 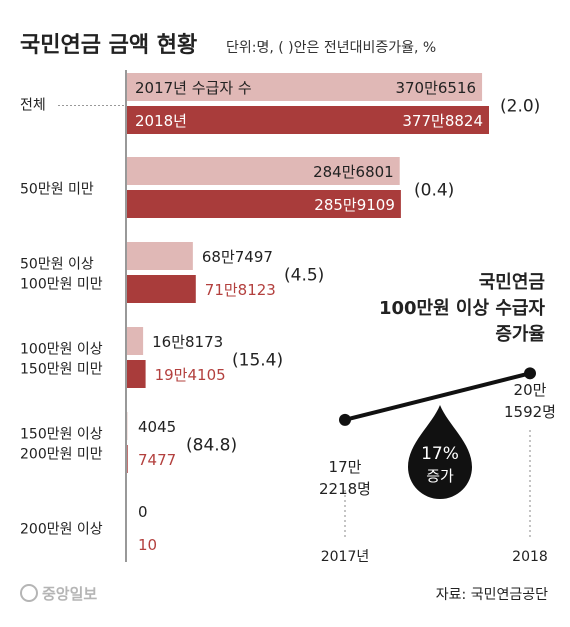 I want to click on line-chart-title: 국민연금, so click(x=512, y=282).